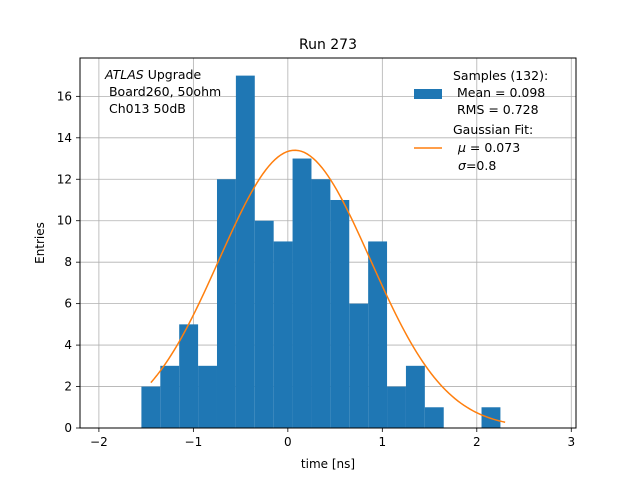  I want to click on annotation-line-1: ATLAS Upgrade, so click(152, 74).